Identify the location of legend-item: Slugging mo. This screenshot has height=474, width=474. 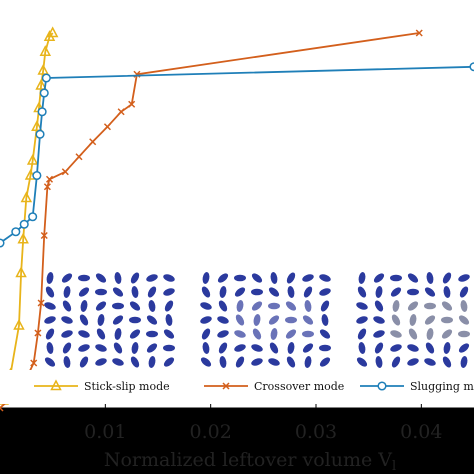
(417, 386).